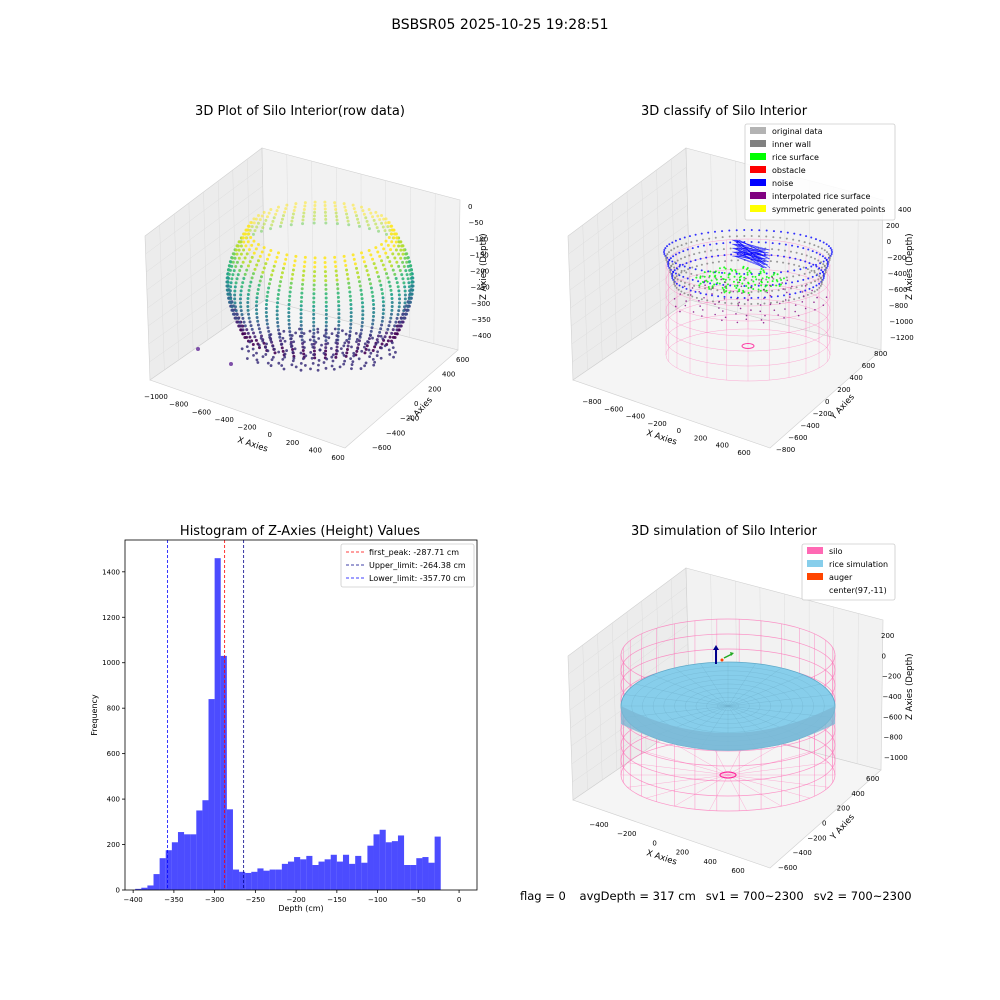 The image size is (1000, 1000). Describe the element at coordinates (255, 900) in the screenshot. I see `histogram-x-tick-label: −250` at that location.